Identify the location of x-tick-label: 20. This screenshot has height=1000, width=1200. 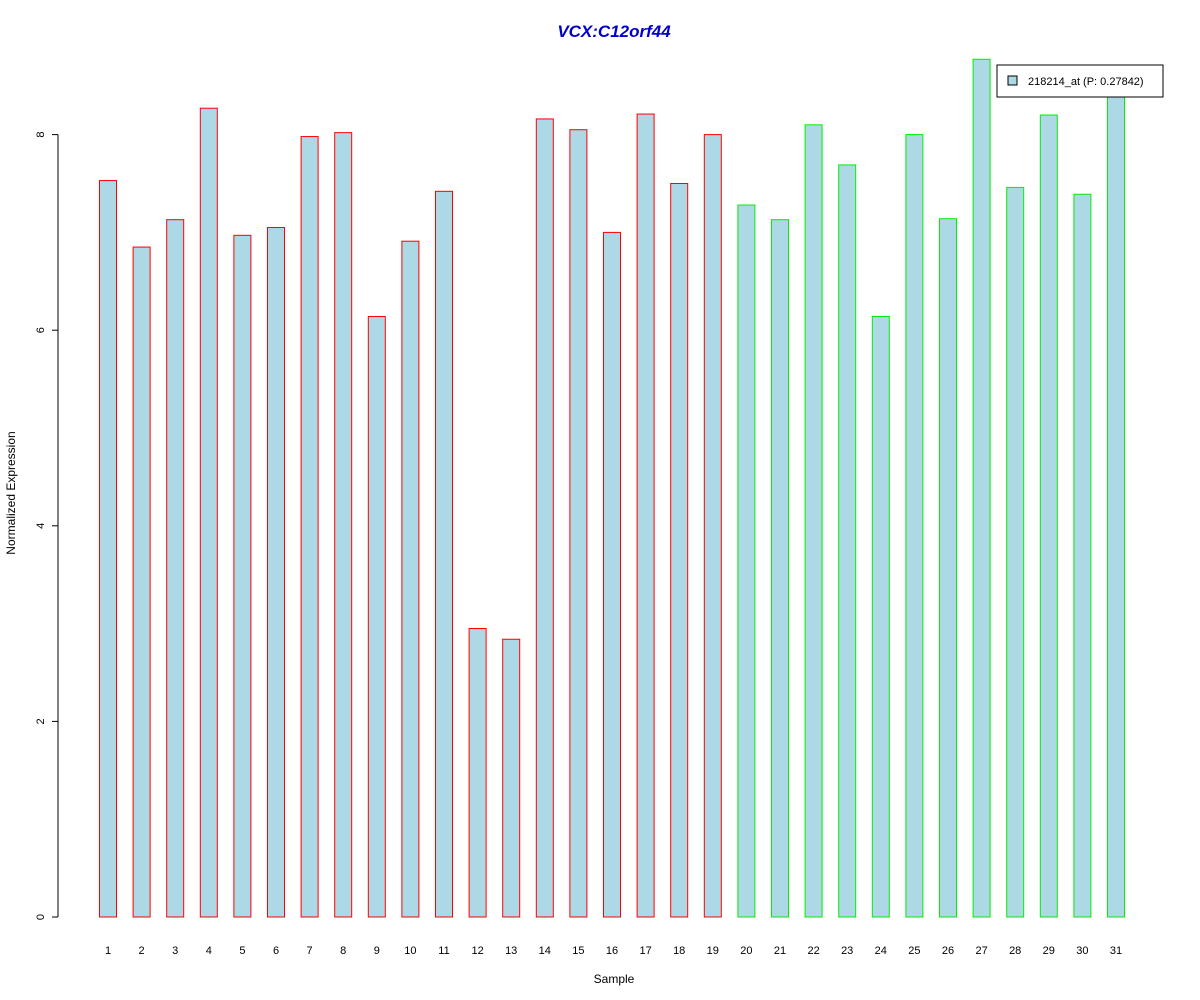
(746, 951).